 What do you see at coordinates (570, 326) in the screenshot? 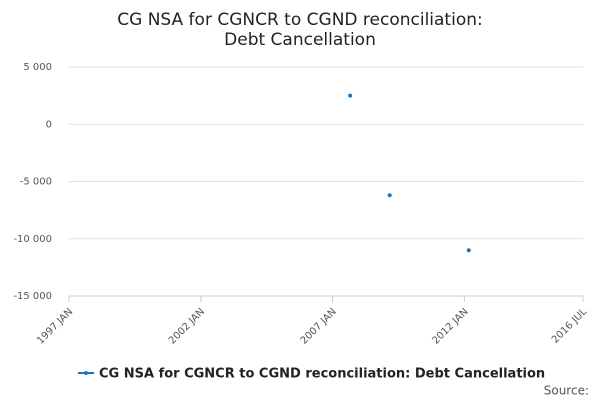
I see `x-tick-label: 2016 JUL` at bounding box center [570, 326].